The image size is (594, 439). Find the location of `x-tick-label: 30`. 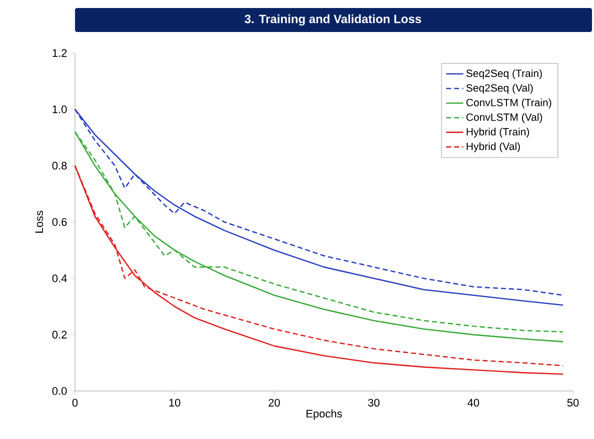

x-tick-label: 30 is located at coordinates (374, 402).